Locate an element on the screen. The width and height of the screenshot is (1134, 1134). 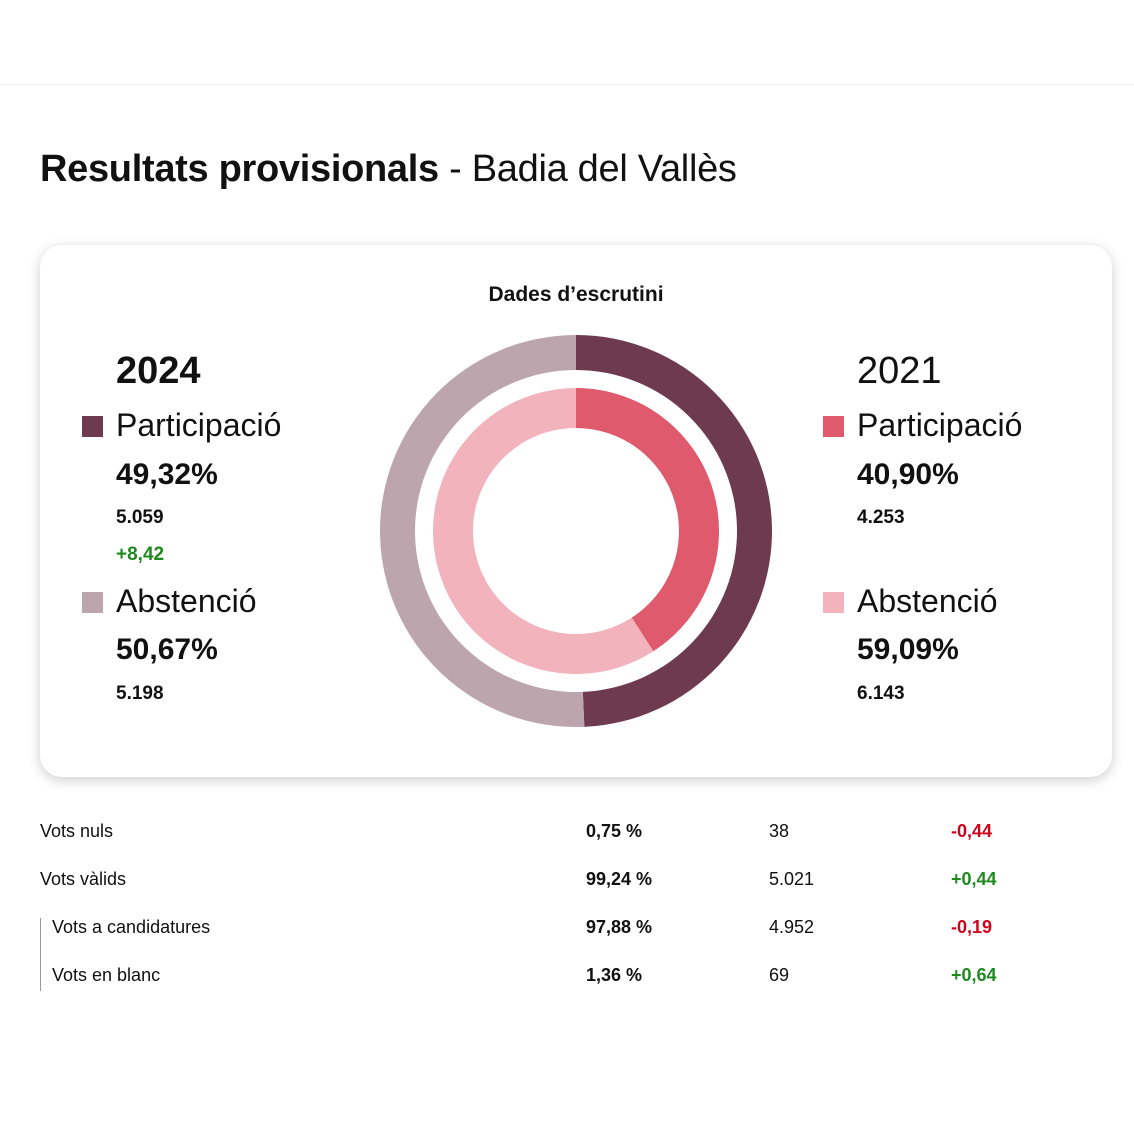
row-count: 5.021 is located at coordinates (792, 879).